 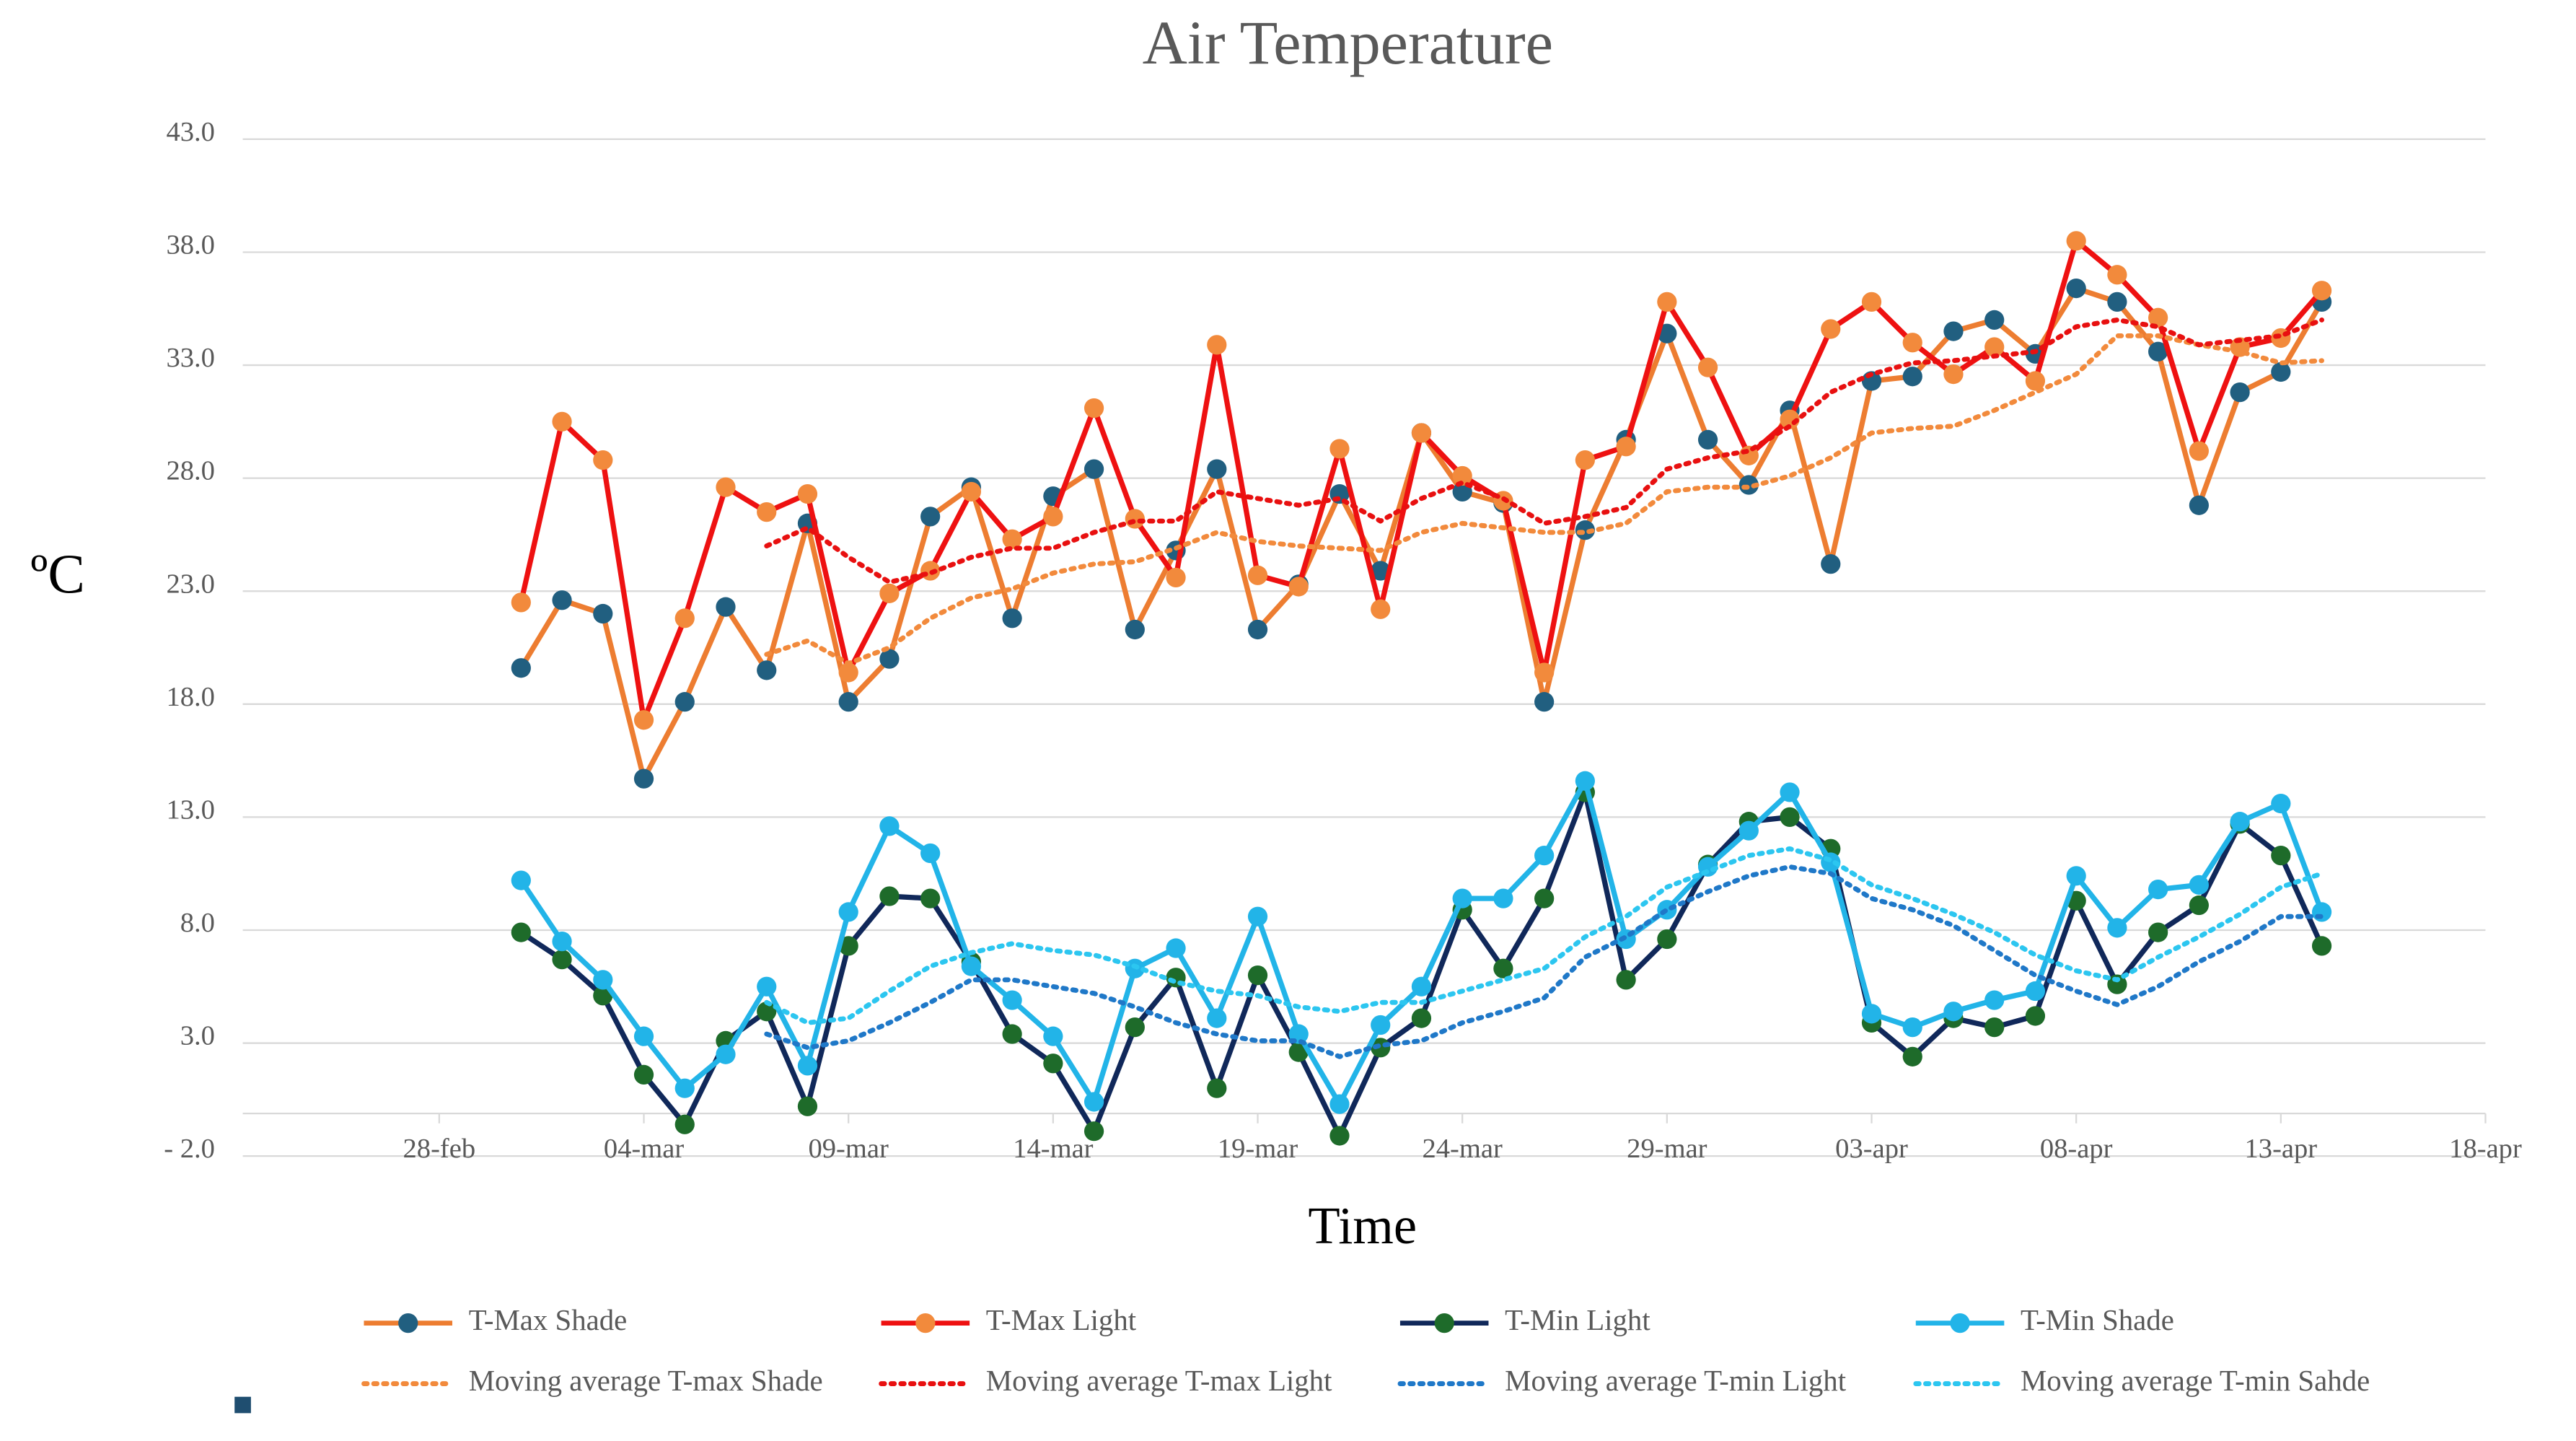 What do you see at coordinates (190, 245) in the screenshot?
I see `y-tick-label: 38.0` at bounding box center [190, 245].